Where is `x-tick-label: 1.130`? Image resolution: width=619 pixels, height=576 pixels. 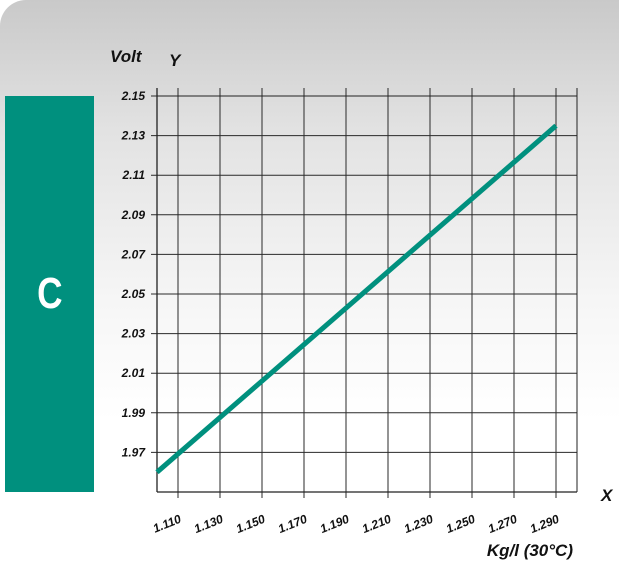 x-tick-label: 1.130 is located at coordinates (208, 524).